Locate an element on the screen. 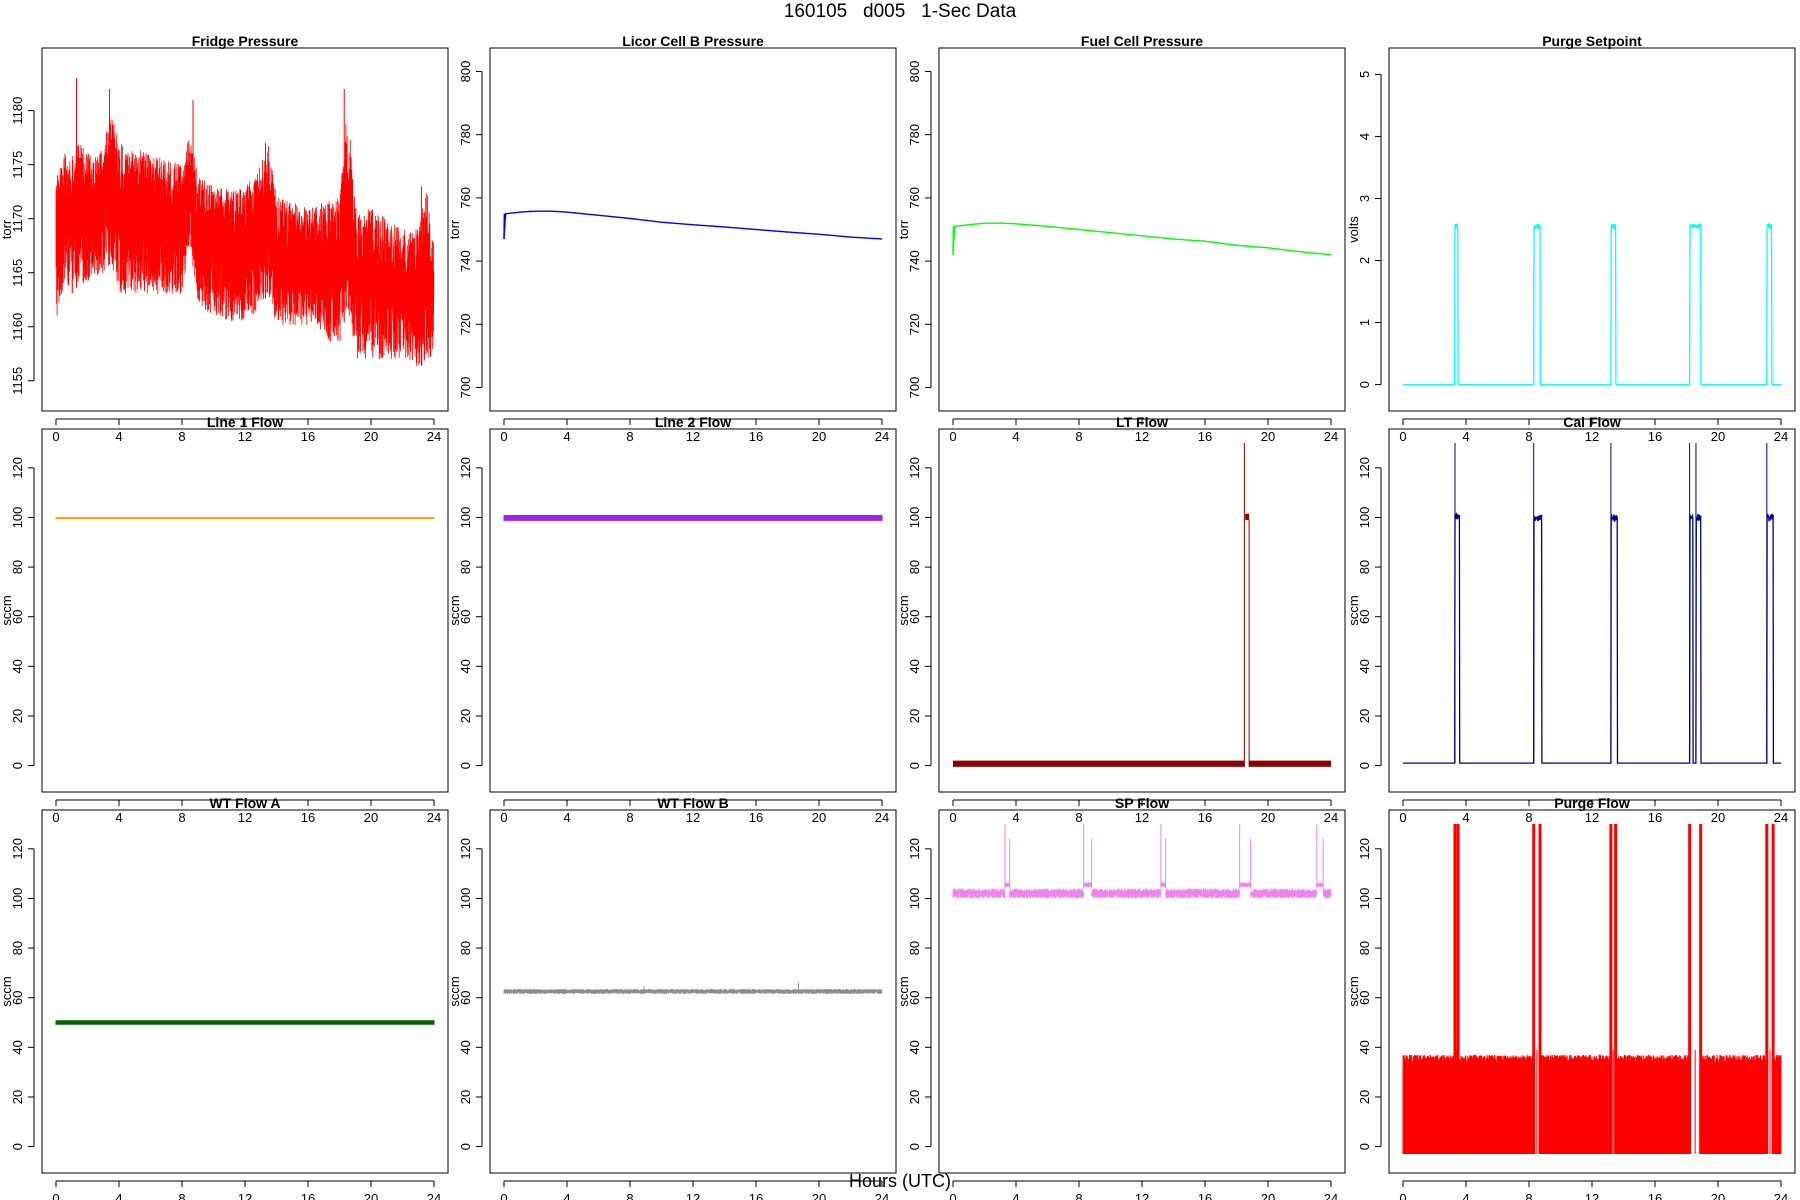  y-tick-label: 720 is located at coordinates (914, 324).